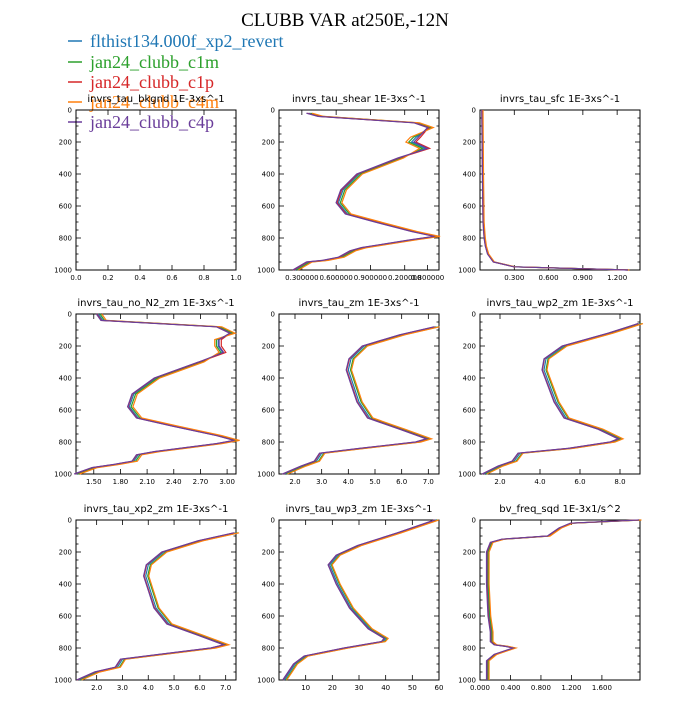  I want to click on x-tick-label: 0.200000, so click(404, 278).